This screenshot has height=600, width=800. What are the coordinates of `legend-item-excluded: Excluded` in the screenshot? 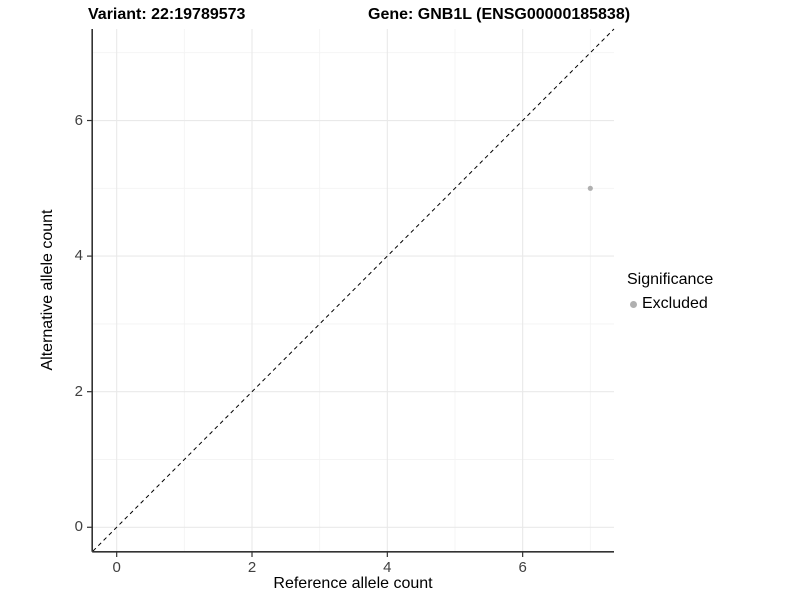 It's located at (670, 304).